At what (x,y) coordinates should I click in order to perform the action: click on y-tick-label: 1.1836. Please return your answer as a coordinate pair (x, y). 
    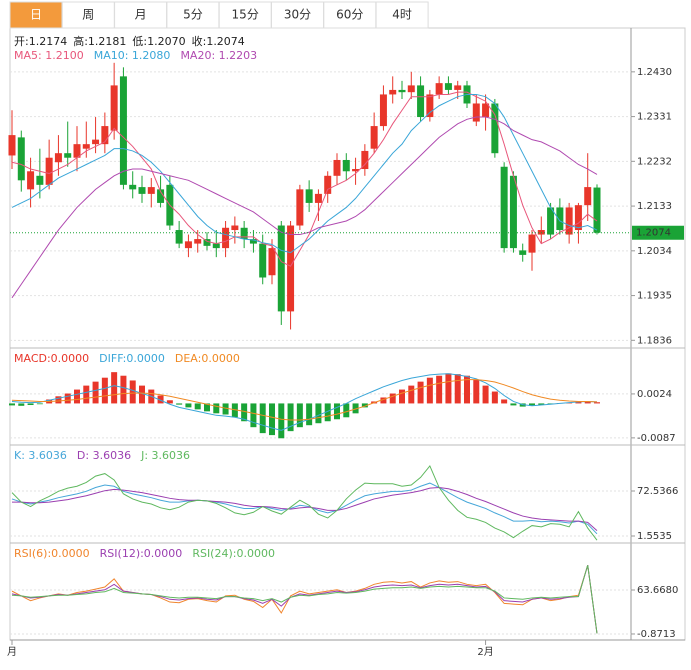
    Looking at the image, I should click on (654, 340).